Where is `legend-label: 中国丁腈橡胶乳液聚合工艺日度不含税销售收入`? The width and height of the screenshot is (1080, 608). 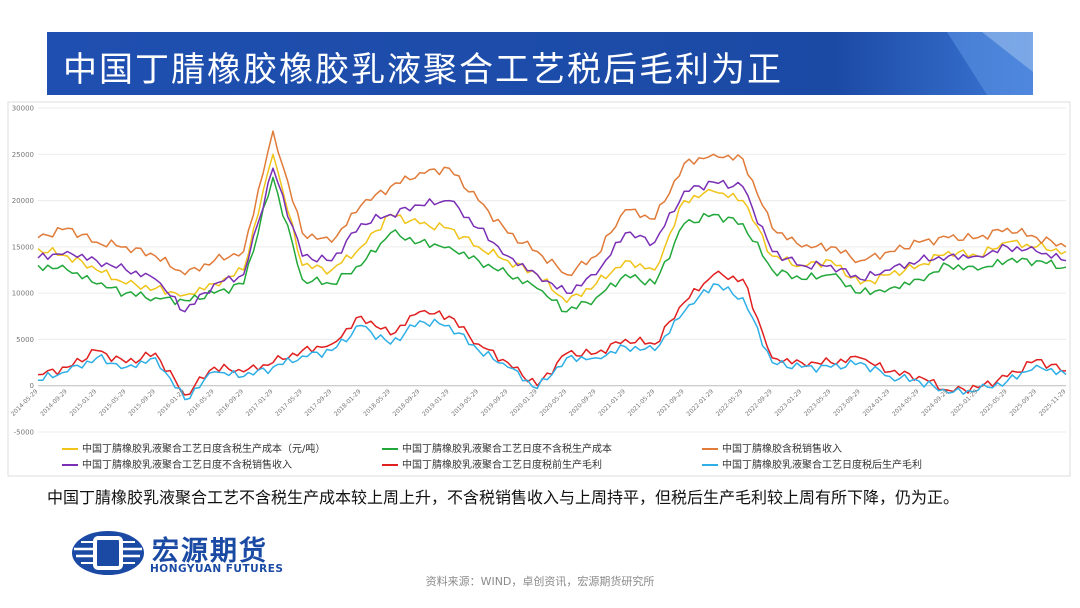
legend-label: 中国丁腈橡胶乳液聚合工艺日度不含税销售收入 is located at coordinates (187, 464).